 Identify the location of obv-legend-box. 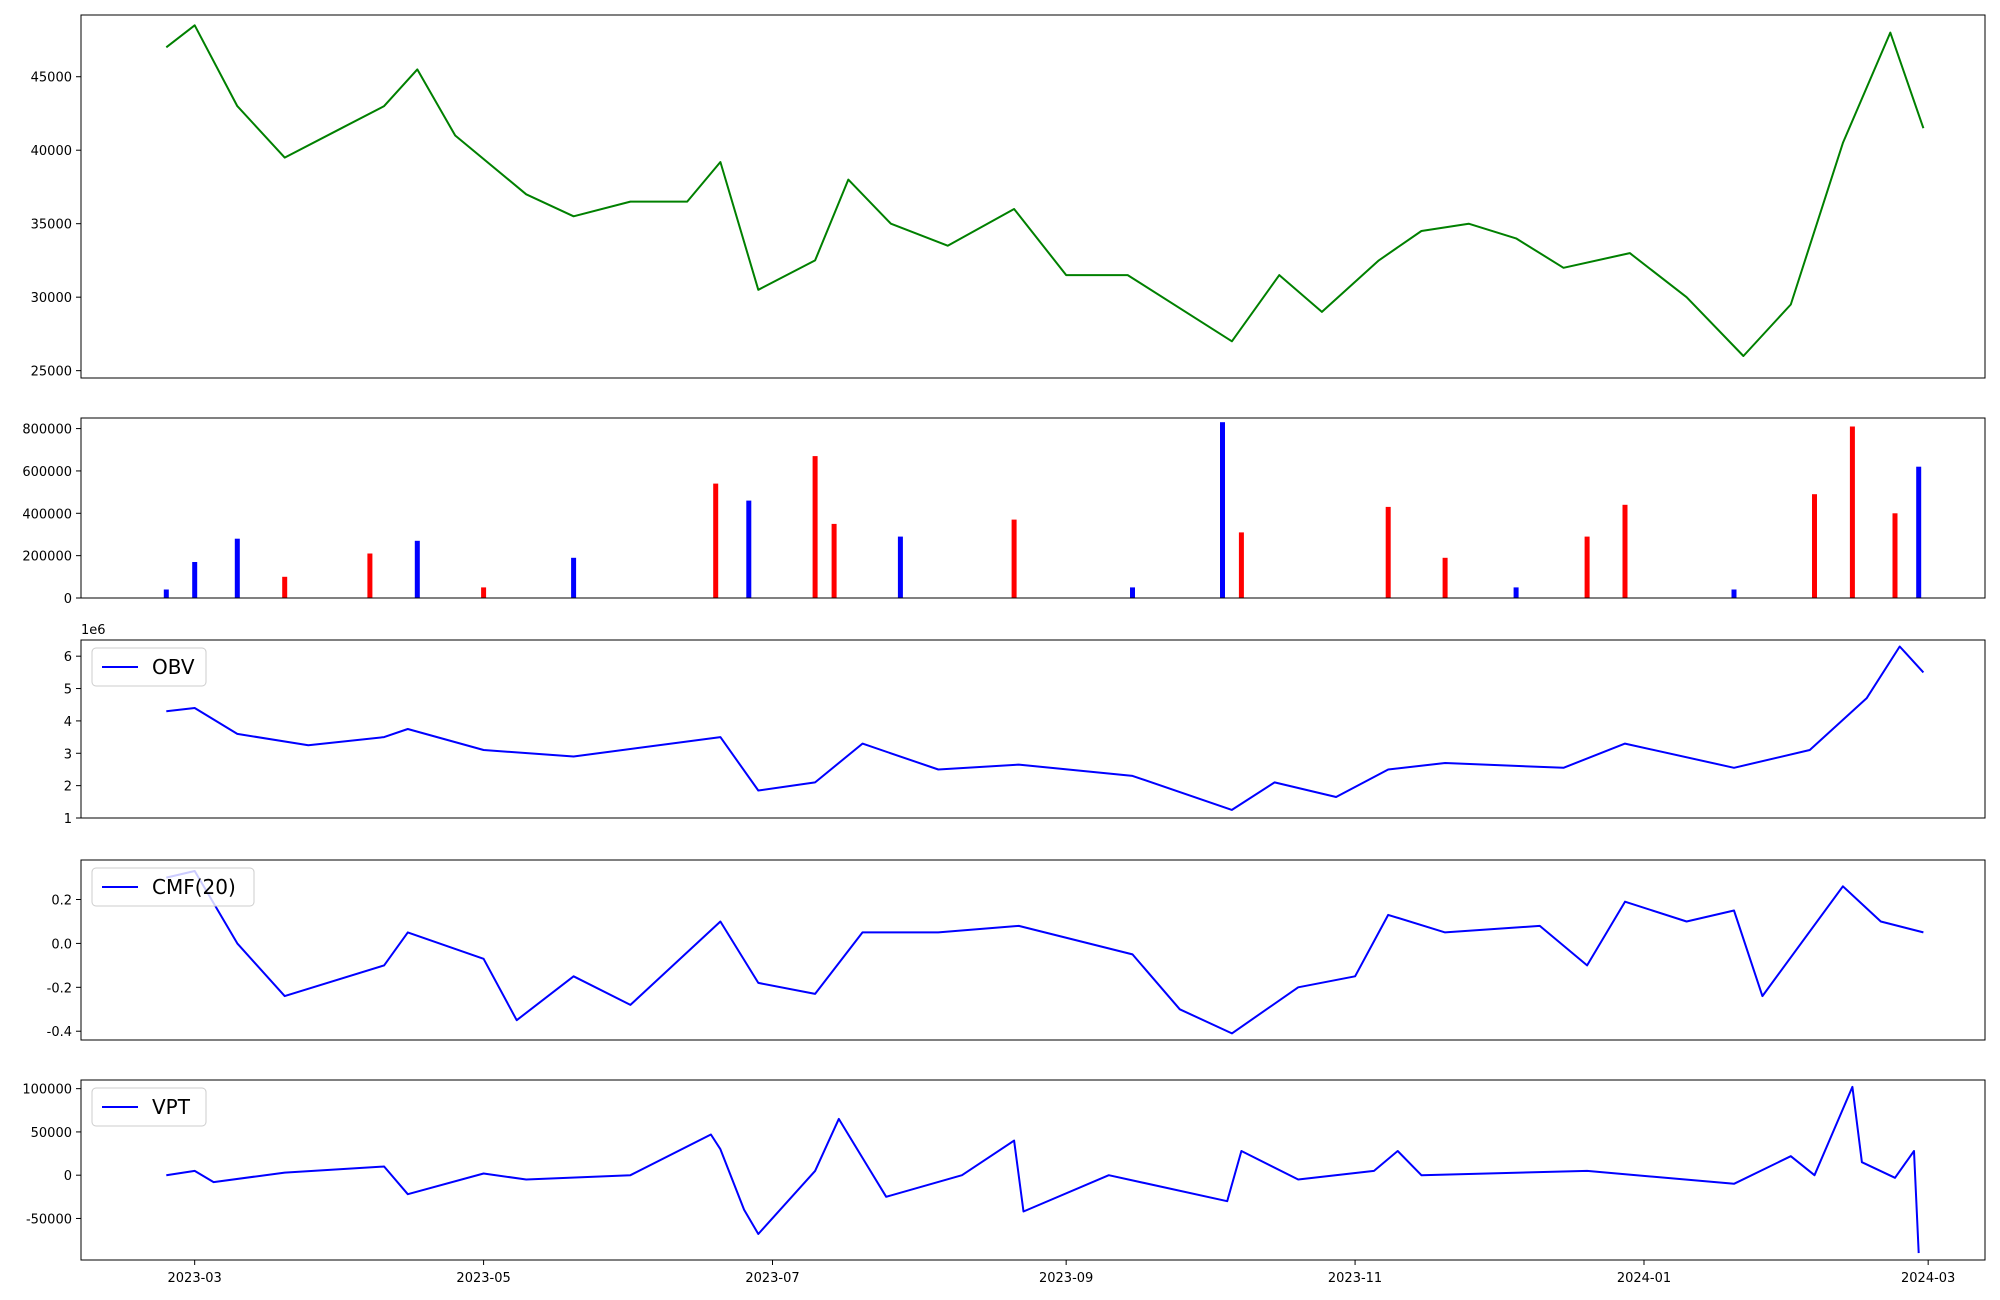
(149, 667).